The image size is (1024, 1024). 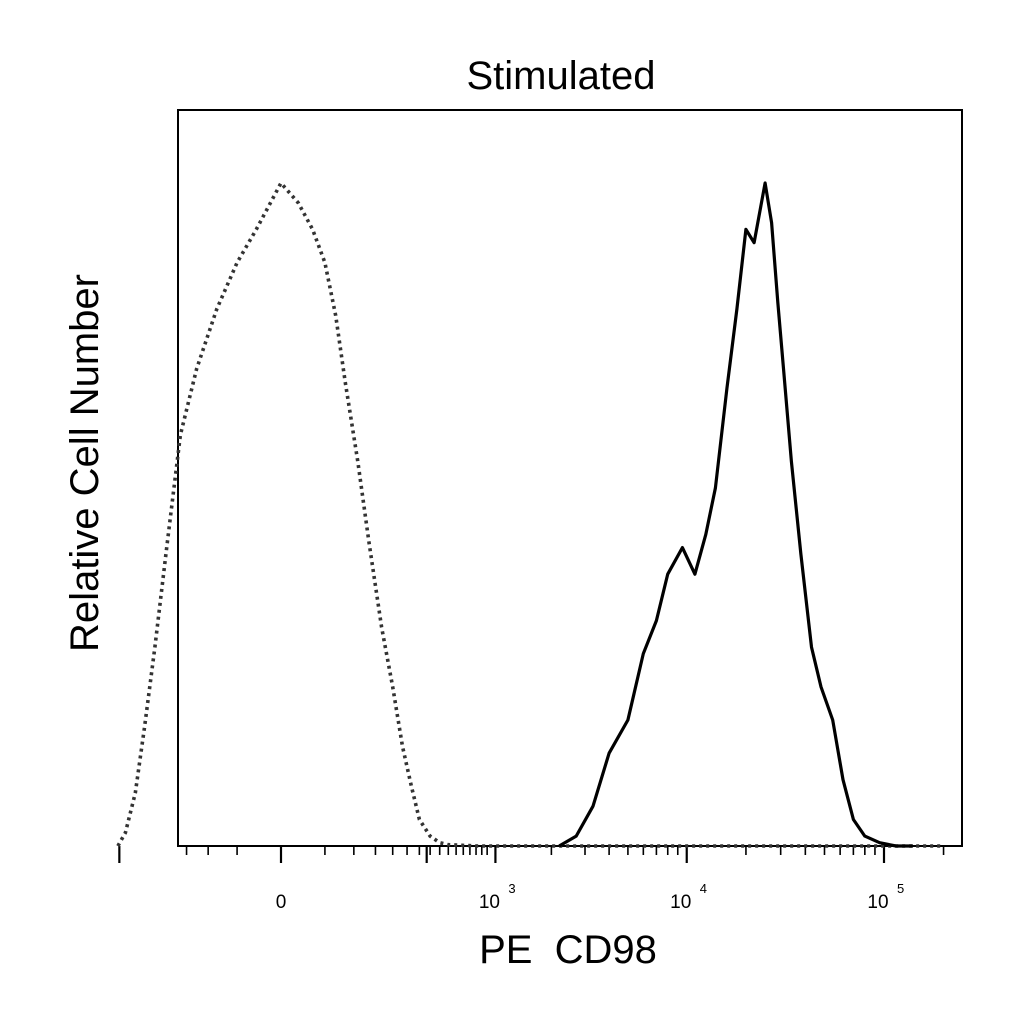 What do you see at coordinates (590, 897) in the screenshot?
I see `x-axis-tick-labels: 0 10 3 10 4 10 5` at bounding box center [590, 897].